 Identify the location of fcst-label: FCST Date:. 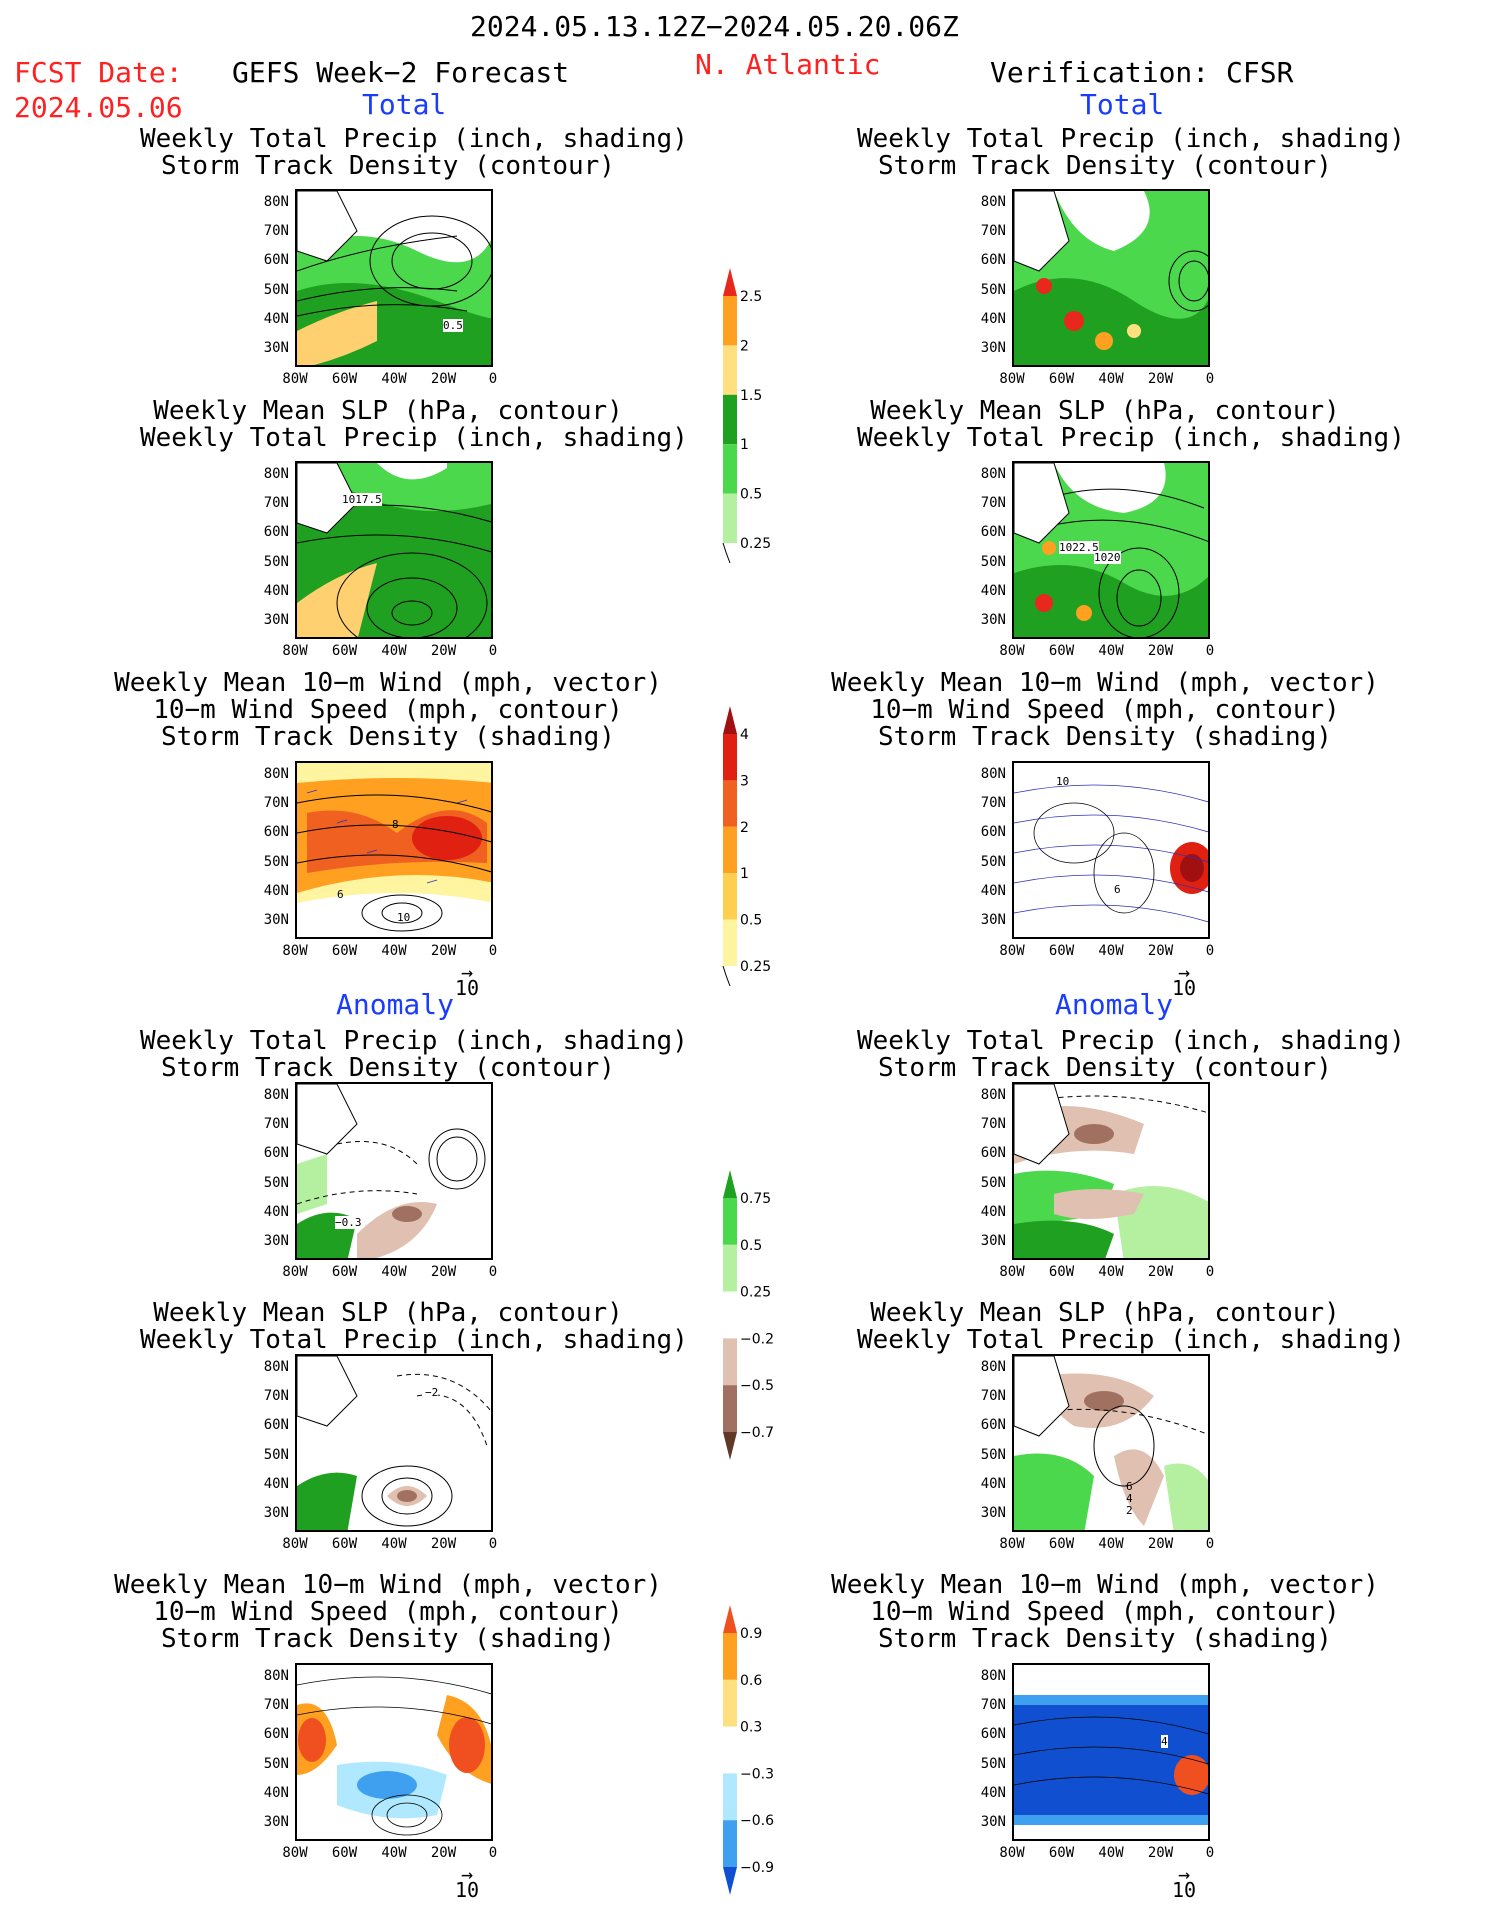
(98, 72).